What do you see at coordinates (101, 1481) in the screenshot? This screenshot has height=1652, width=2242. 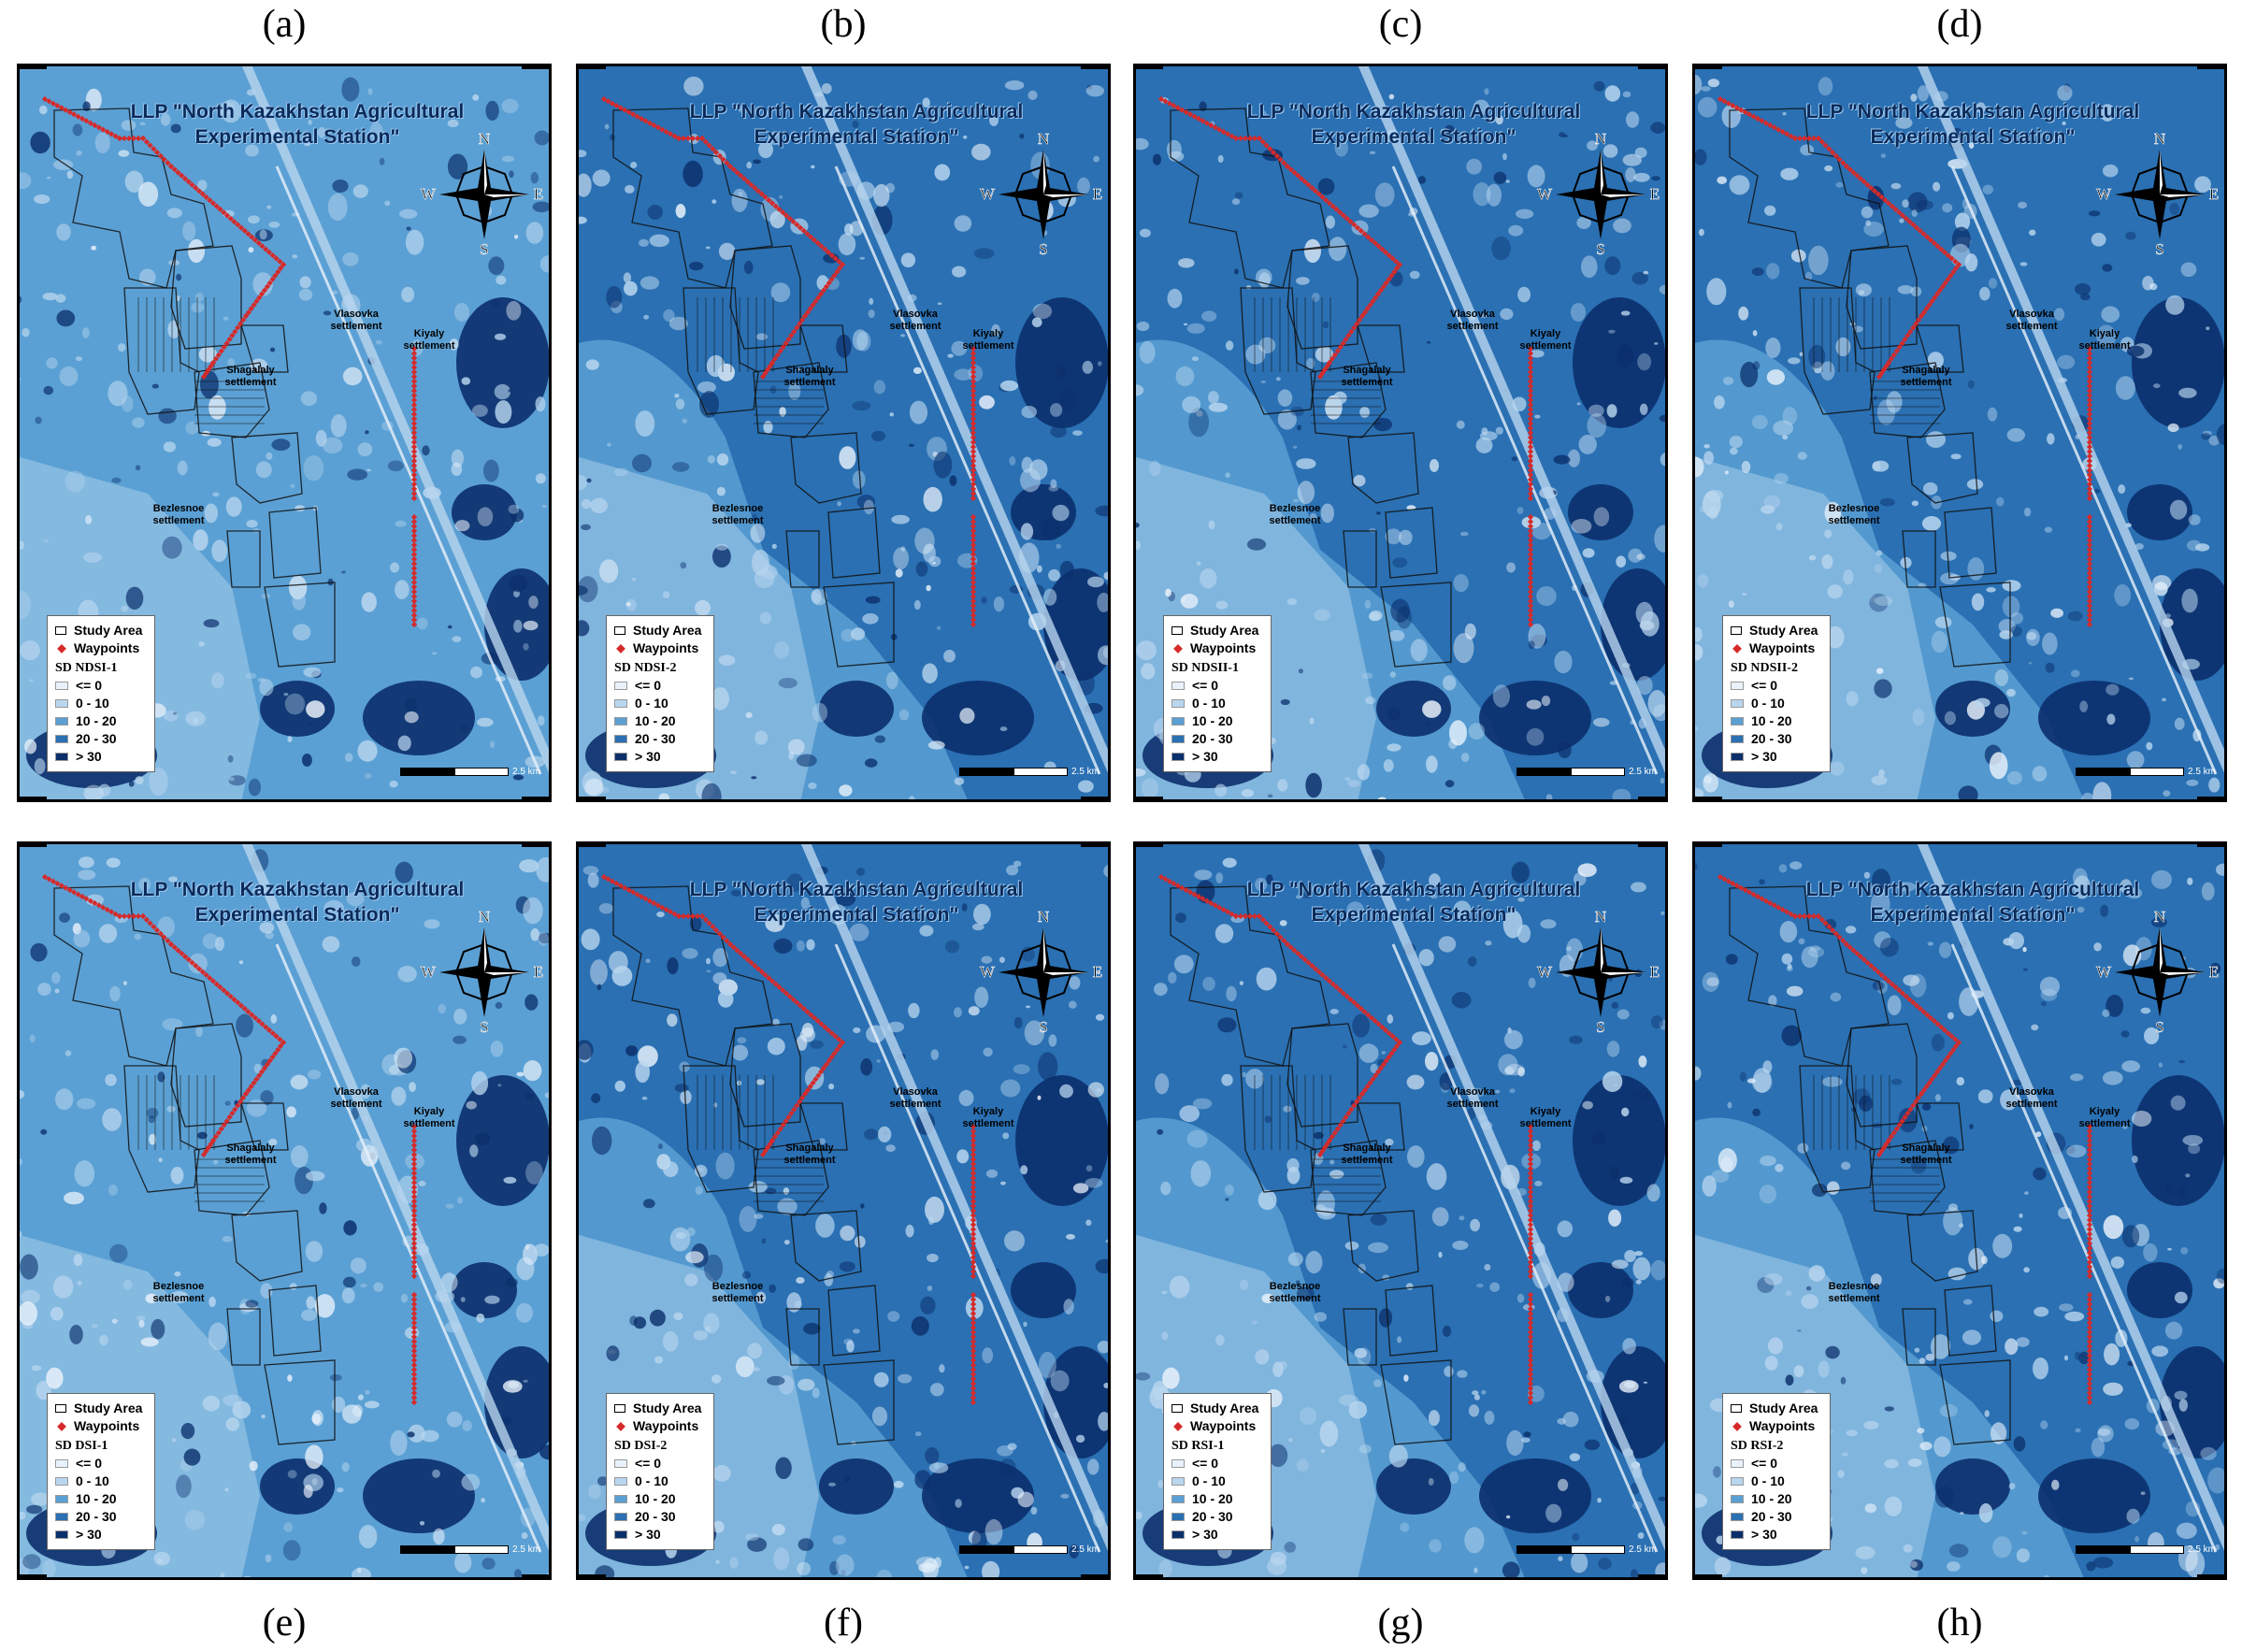 I see `legend-class: 0 - 10` at bounding box center [101, 1481].